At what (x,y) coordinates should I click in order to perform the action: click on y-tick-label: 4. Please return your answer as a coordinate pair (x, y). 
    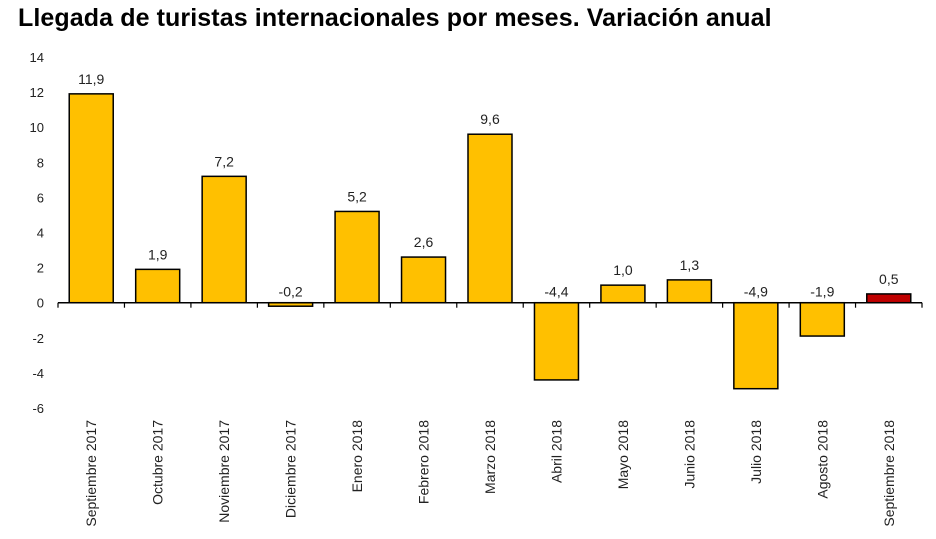
    Looking at the image, I should click on (40, 233).